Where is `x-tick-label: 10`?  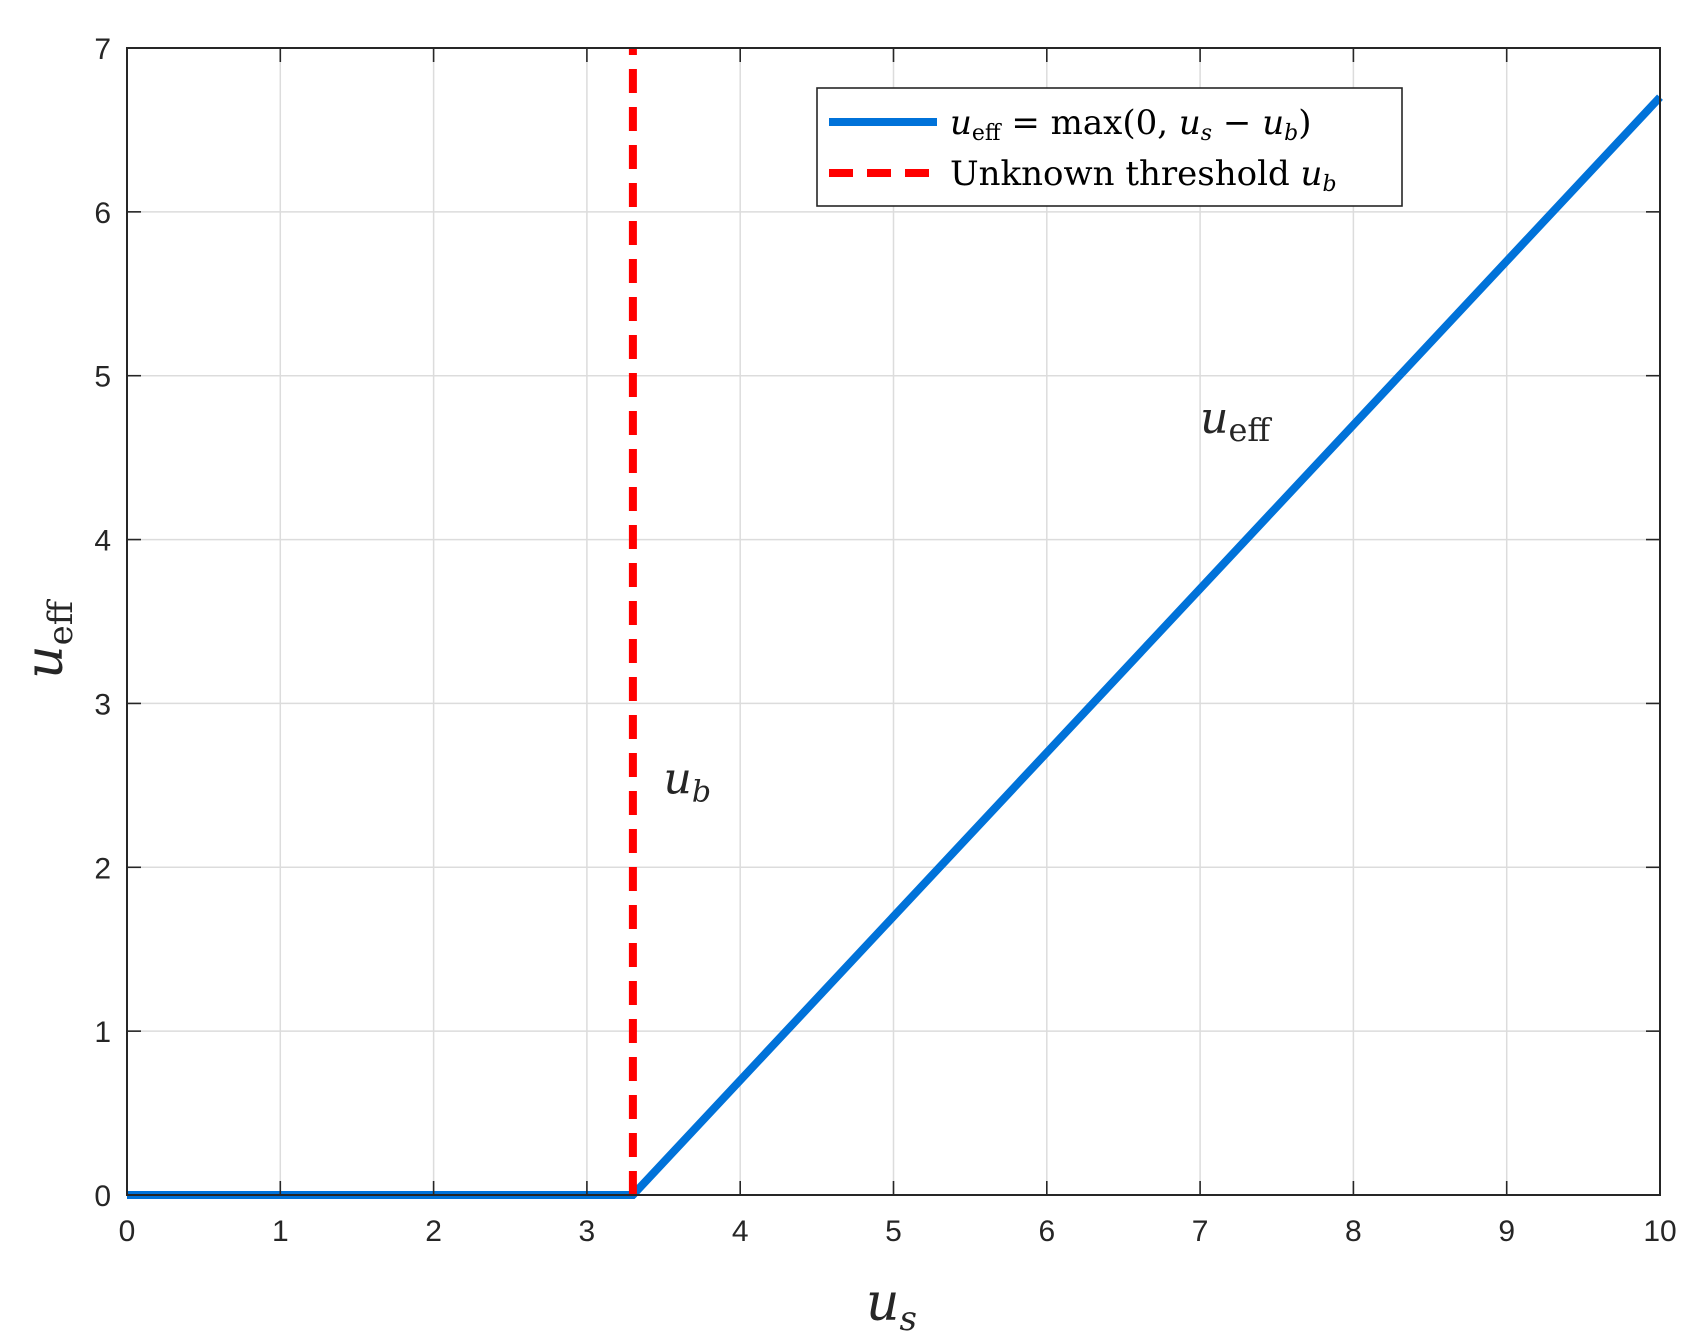 x-tick-label: 10 is located at coordinates (1659, 1231).